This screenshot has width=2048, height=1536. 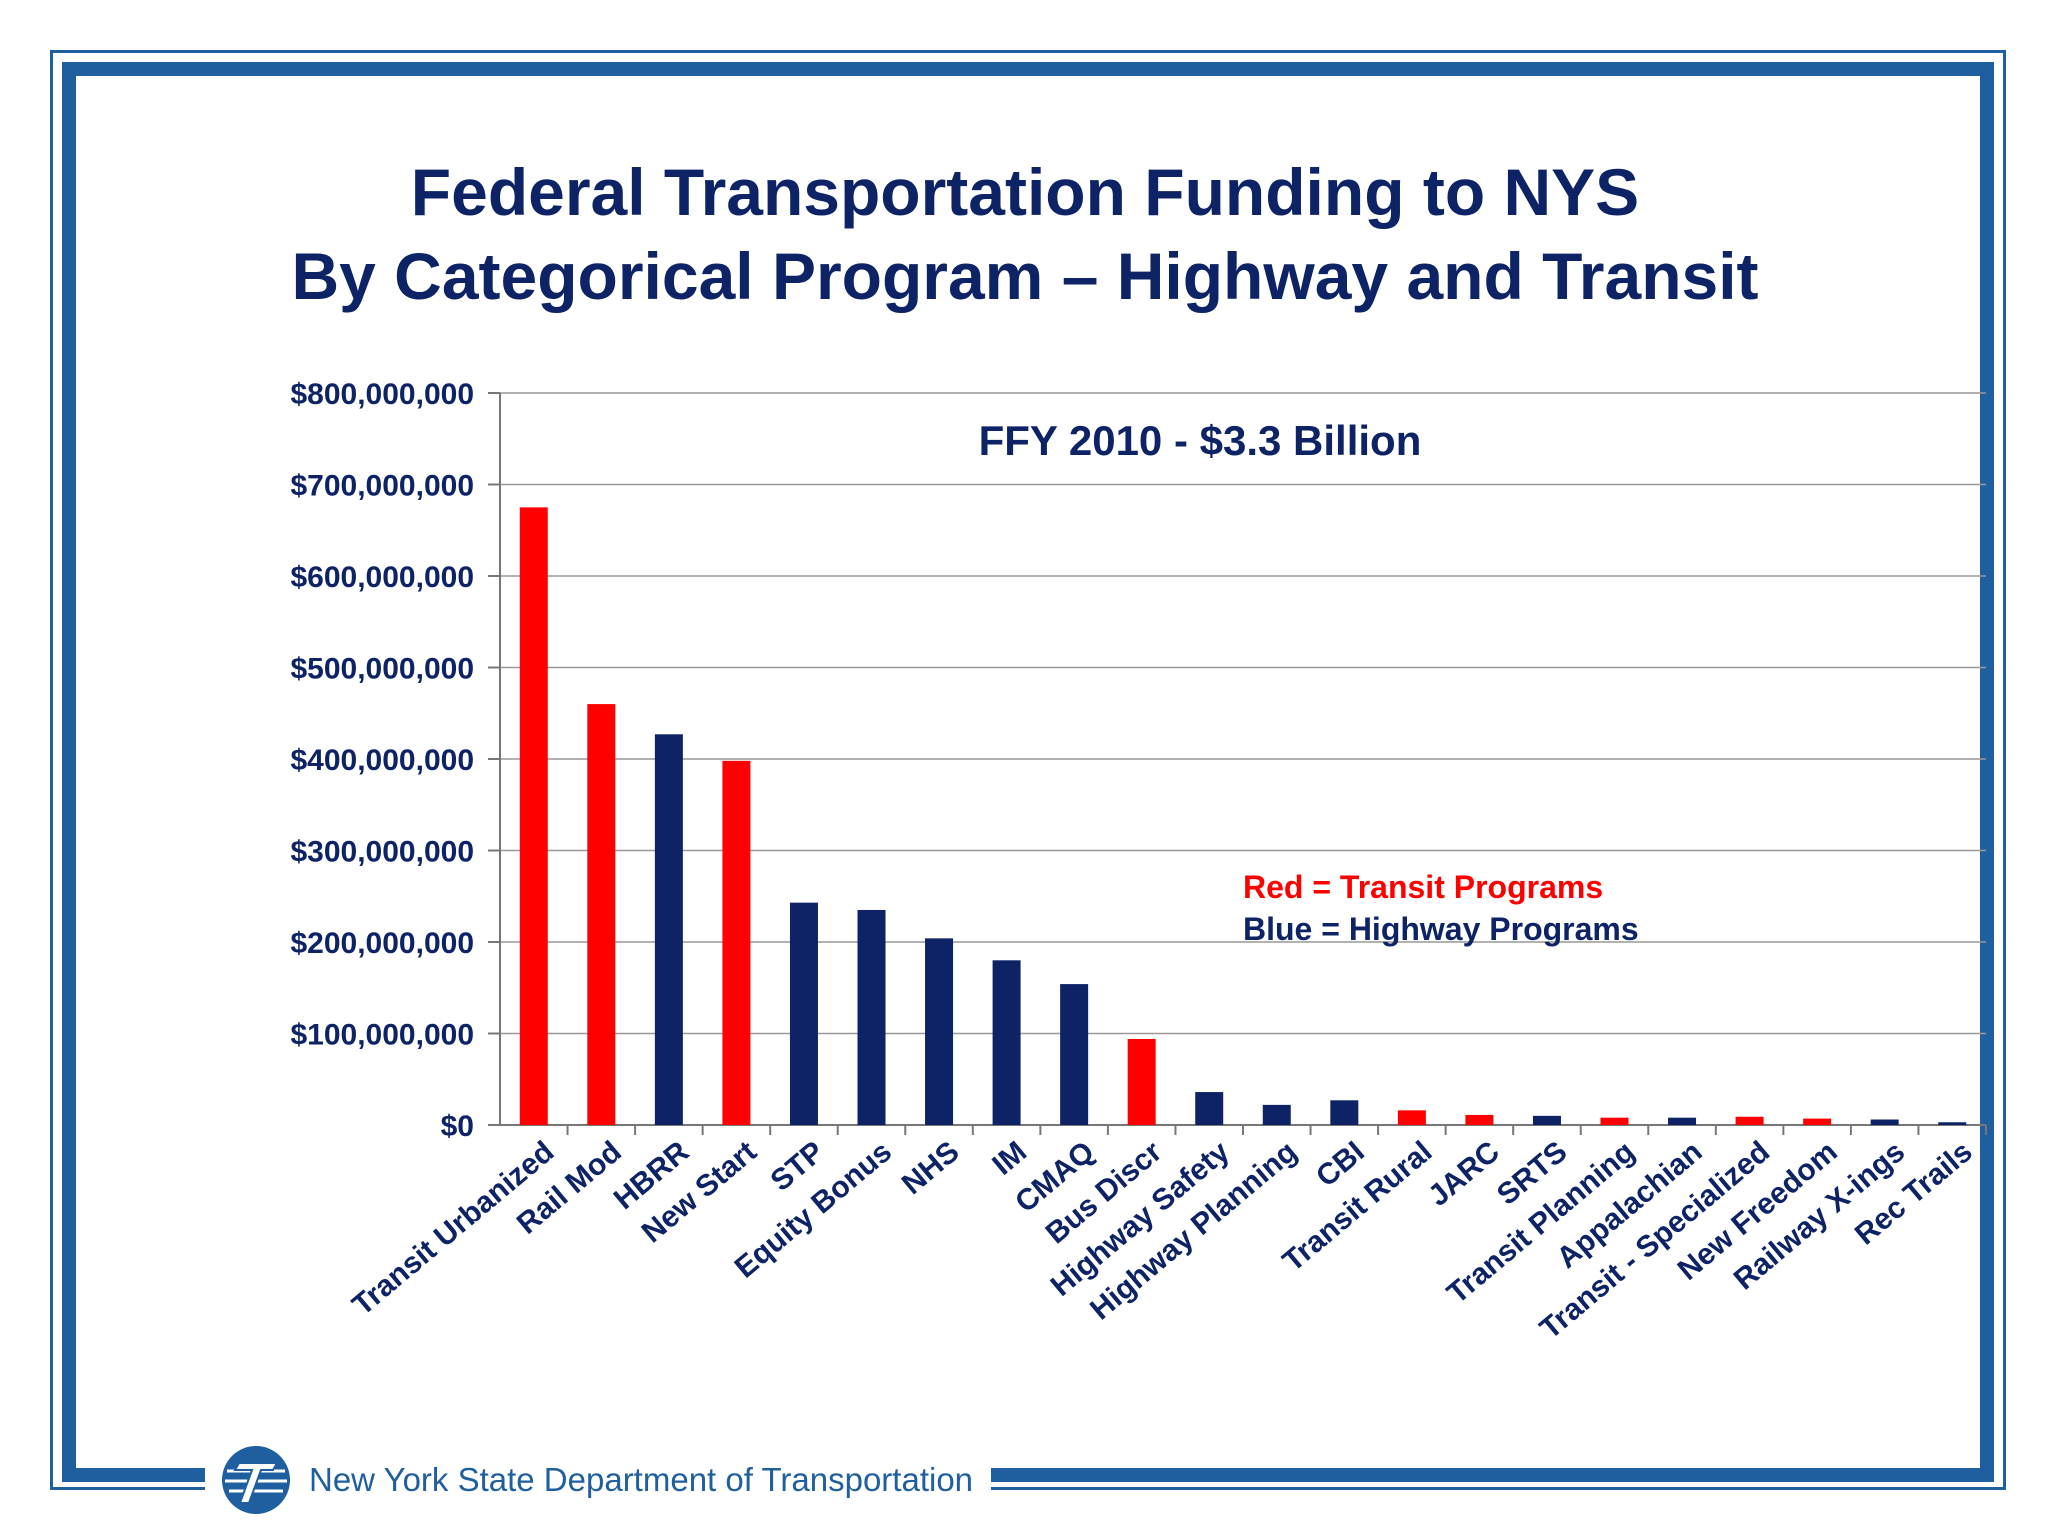 I want to click on y-tick-label: $400,000,000, so click(x=382, y=760).